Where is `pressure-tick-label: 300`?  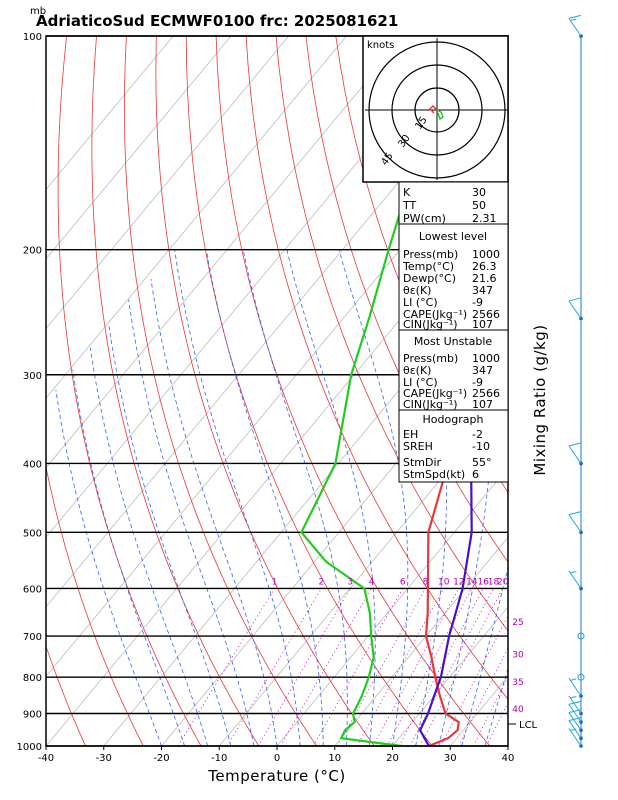 pressure-tick-label: 300 is located at coordinates (32, 376).